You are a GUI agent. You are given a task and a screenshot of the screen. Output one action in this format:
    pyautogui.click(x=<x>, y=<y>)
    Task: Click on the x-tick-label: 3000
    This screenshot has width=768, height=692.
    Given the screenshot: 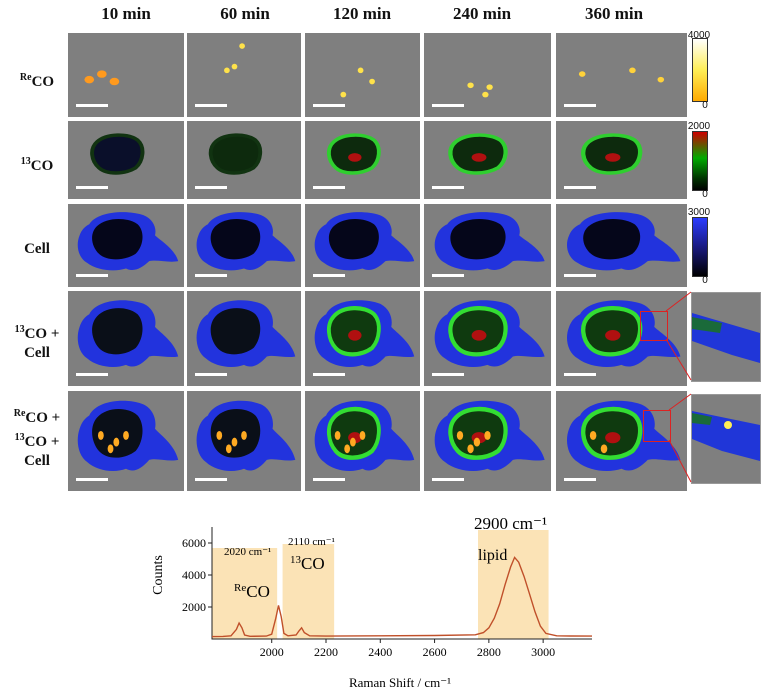 What is the action you would take?
    pyautogui.click(x=543, y=652)
    